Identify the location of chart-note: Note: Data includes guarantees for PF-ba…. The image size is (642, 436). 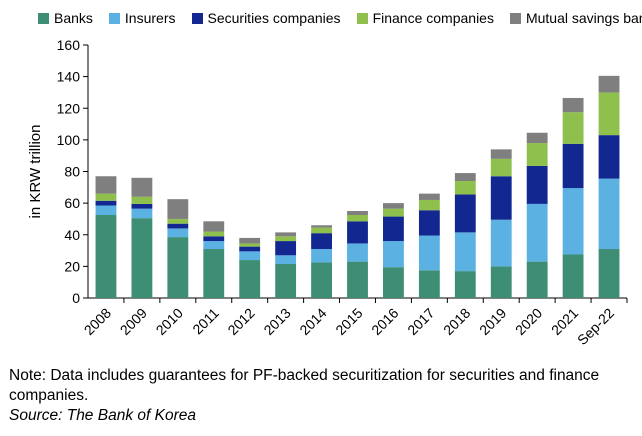
(304, 385).